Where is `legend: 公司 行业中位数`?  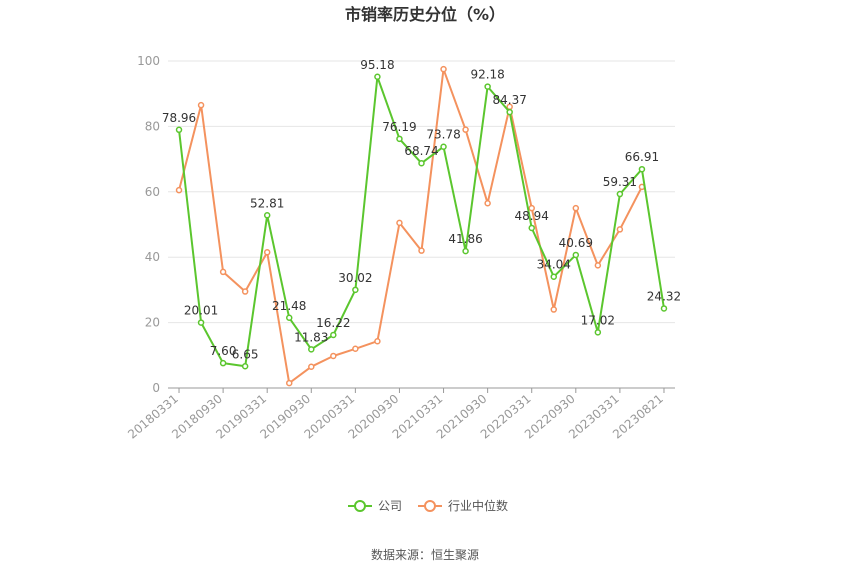
legend: 公司 行业中位数 is located at coordinates (428, 505).